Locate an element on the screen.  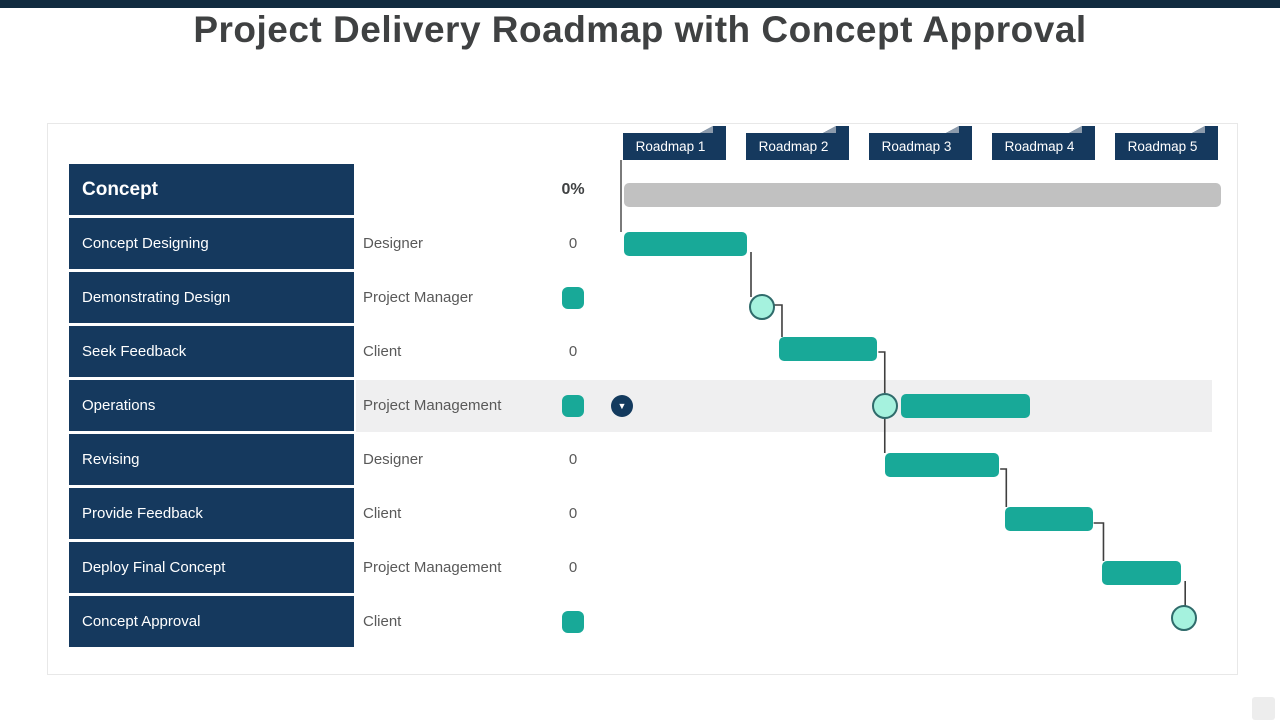
gantt-bar-seek-feedback is located at coordinates (828, 349).